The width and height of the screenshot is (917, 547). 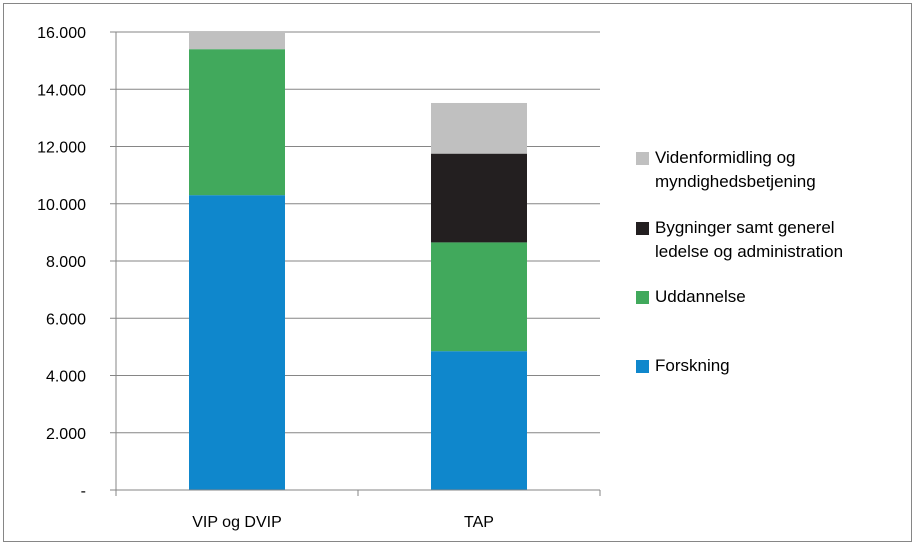 I want to click on legend-item: Uddannelse, so click(x=691, y=297).